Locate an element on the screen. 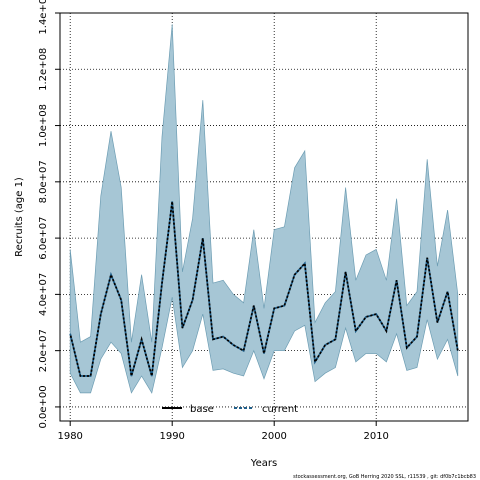 Image resolution: width=480 pixels, height=480 pixels. y-tick-label: 1.0e+08 is located at coordinates (43, 125).